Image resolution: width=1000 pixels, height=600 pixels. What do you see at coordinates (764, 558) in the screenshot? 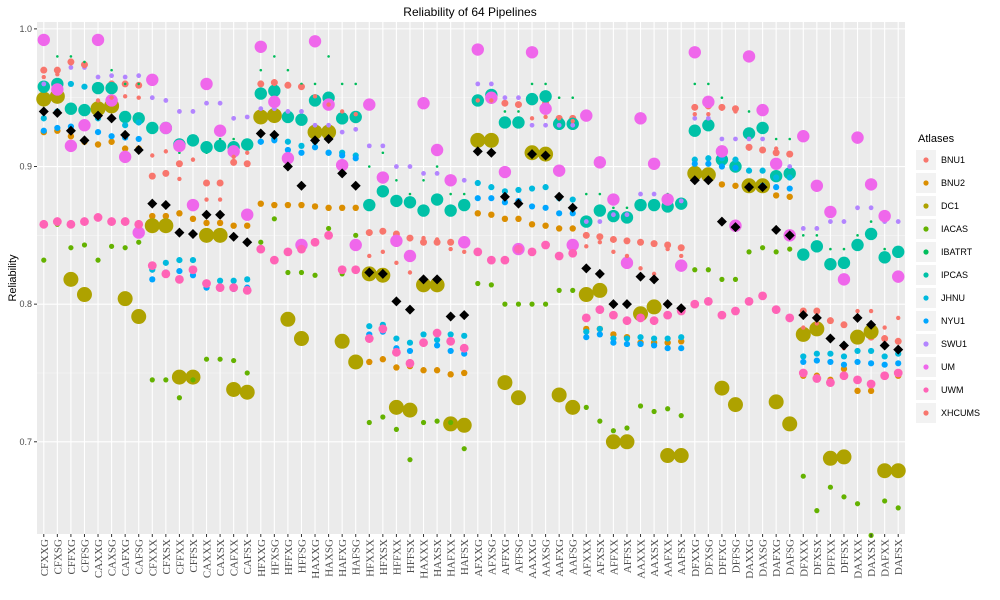
I see `x-tick-label: DAXSG` at bounding box center [764, 558].